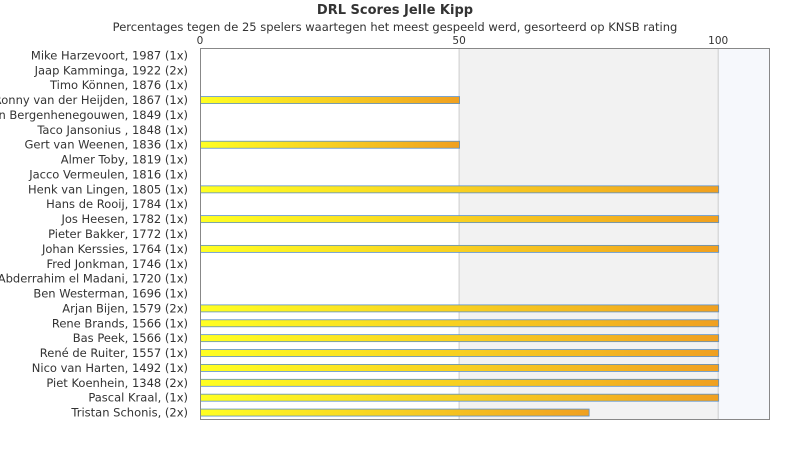 The height and width of the screenshot is (450, 790). What do you see at coordinates (458, 41) in the screenshot?
I see `x-tick-label: 50` at bounding box center [458, 41].